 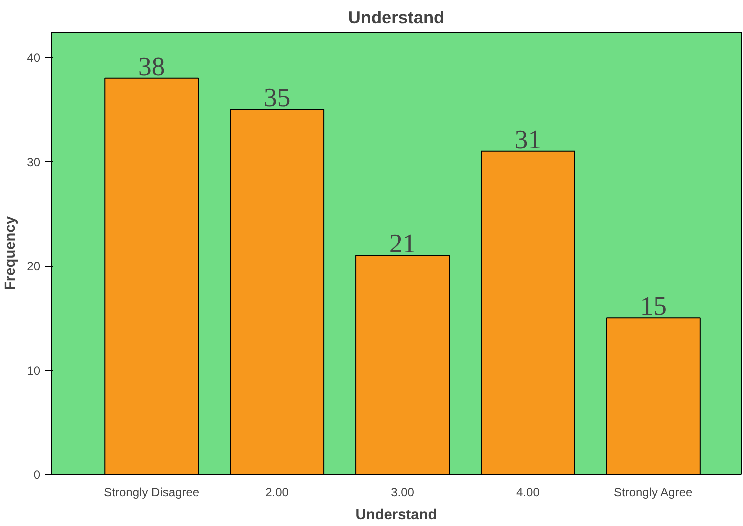 I want to click on data-label: 21, so click(x=402, y=243).